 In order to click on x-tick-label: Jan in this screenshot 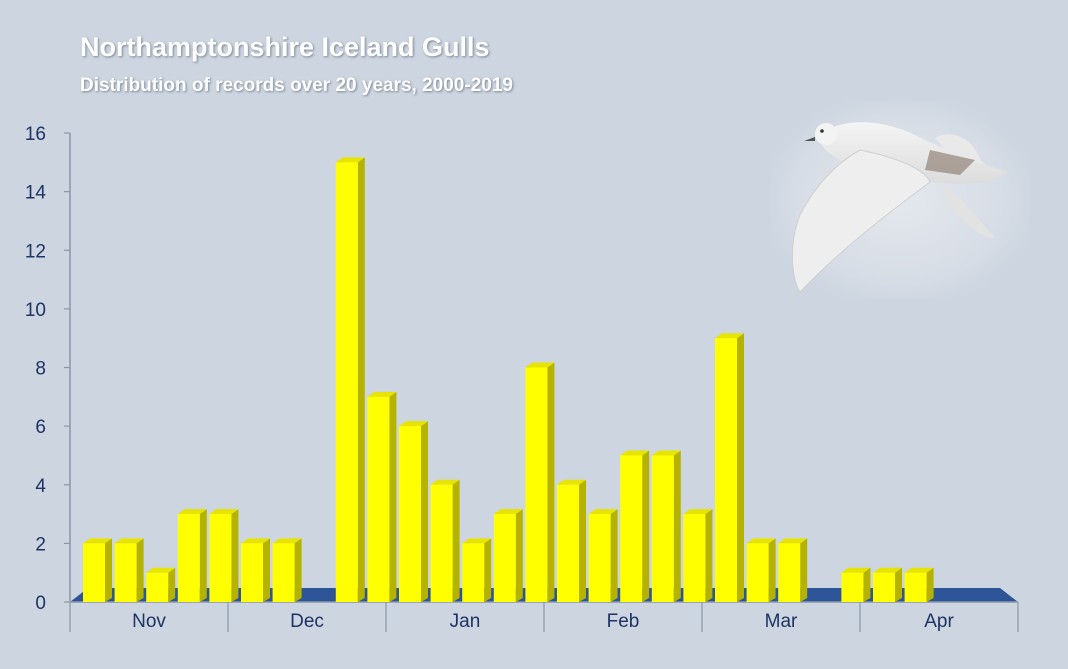, I will do `click(465, 621)`.